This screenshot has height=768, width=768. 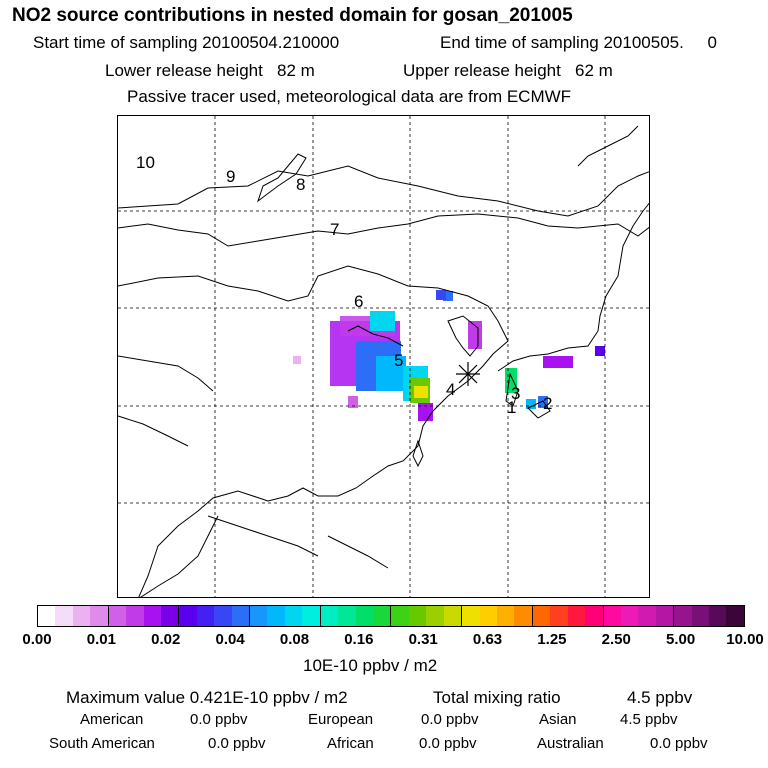 What do you see at coordinates (511, 407) in the screenshot?
I see `region-number: 1` at bounding box center [511, 407].